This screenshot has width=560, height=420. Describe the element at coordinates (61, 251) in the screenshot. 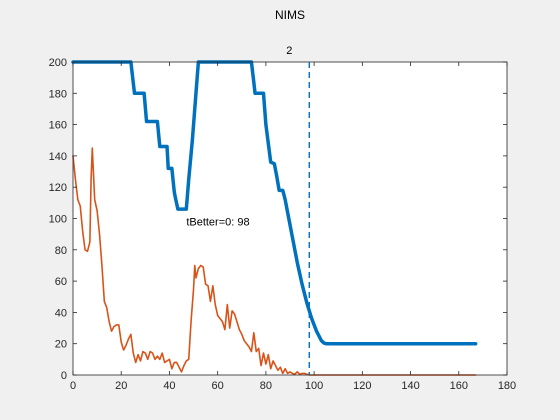

I see `y-tick-label: 80` at that location.